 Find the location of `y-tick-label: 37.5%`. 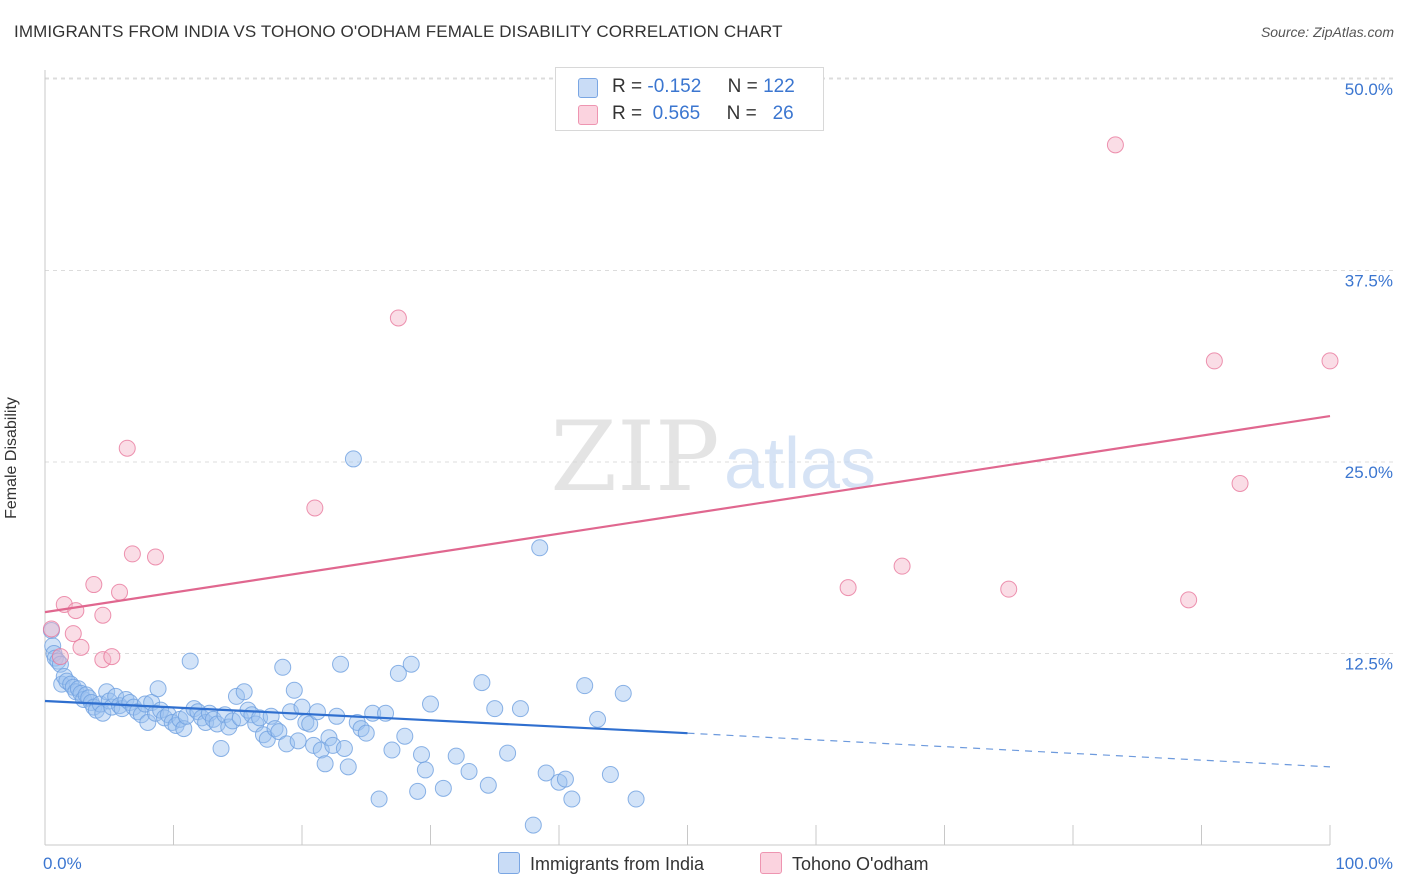

y-tick-label: 37.5% is located at coordinates (1369, 281).